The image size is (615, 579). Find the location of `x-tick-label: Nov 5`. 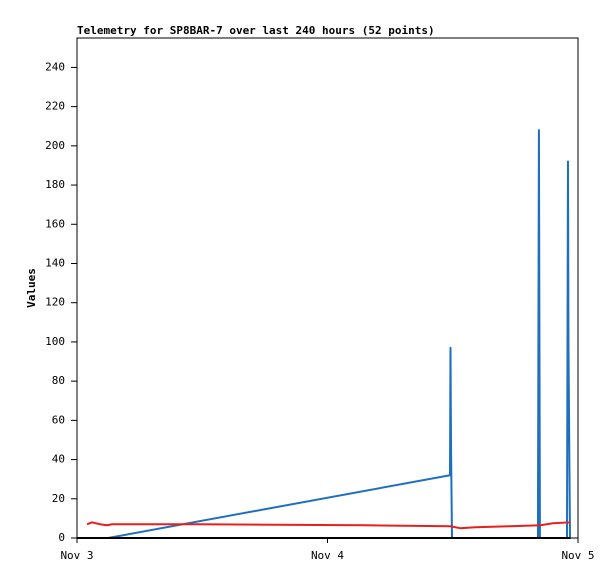

x-tick-label: Nov 5 is located at coordinates (577, 555).